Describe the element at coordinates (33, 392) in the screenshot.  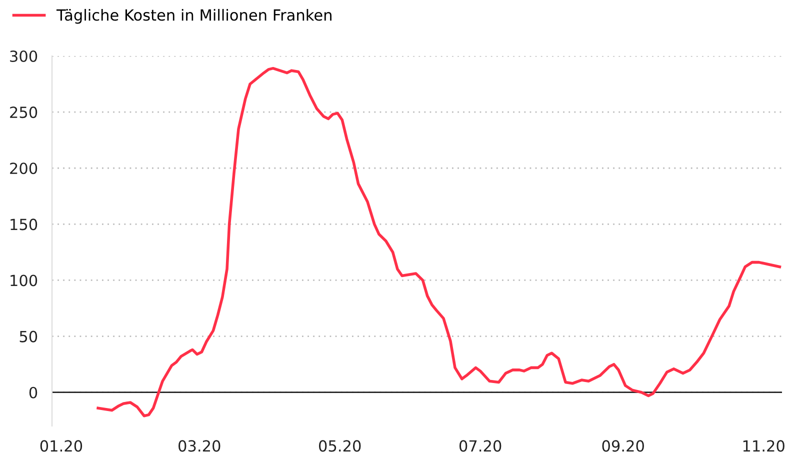
I see `y-tick-label: 0` at that location.